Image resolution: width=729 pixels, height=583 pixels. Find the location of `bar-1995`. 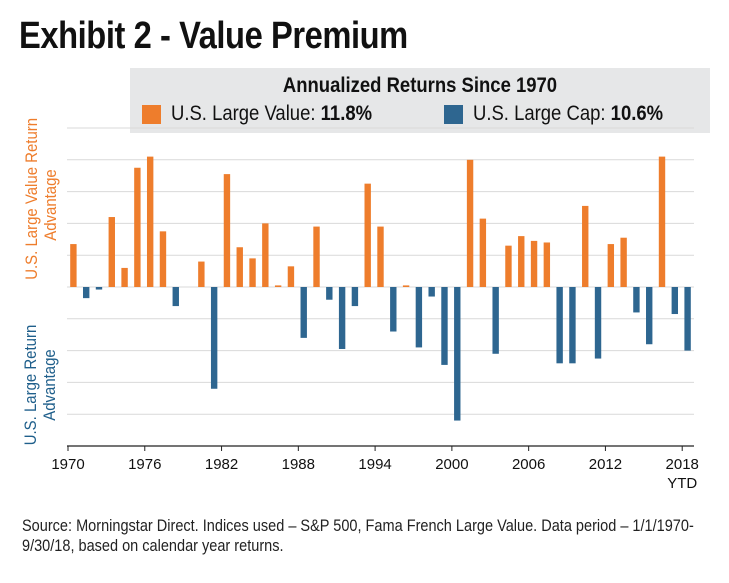

bar-1995 is located at coordinates (393, 309).